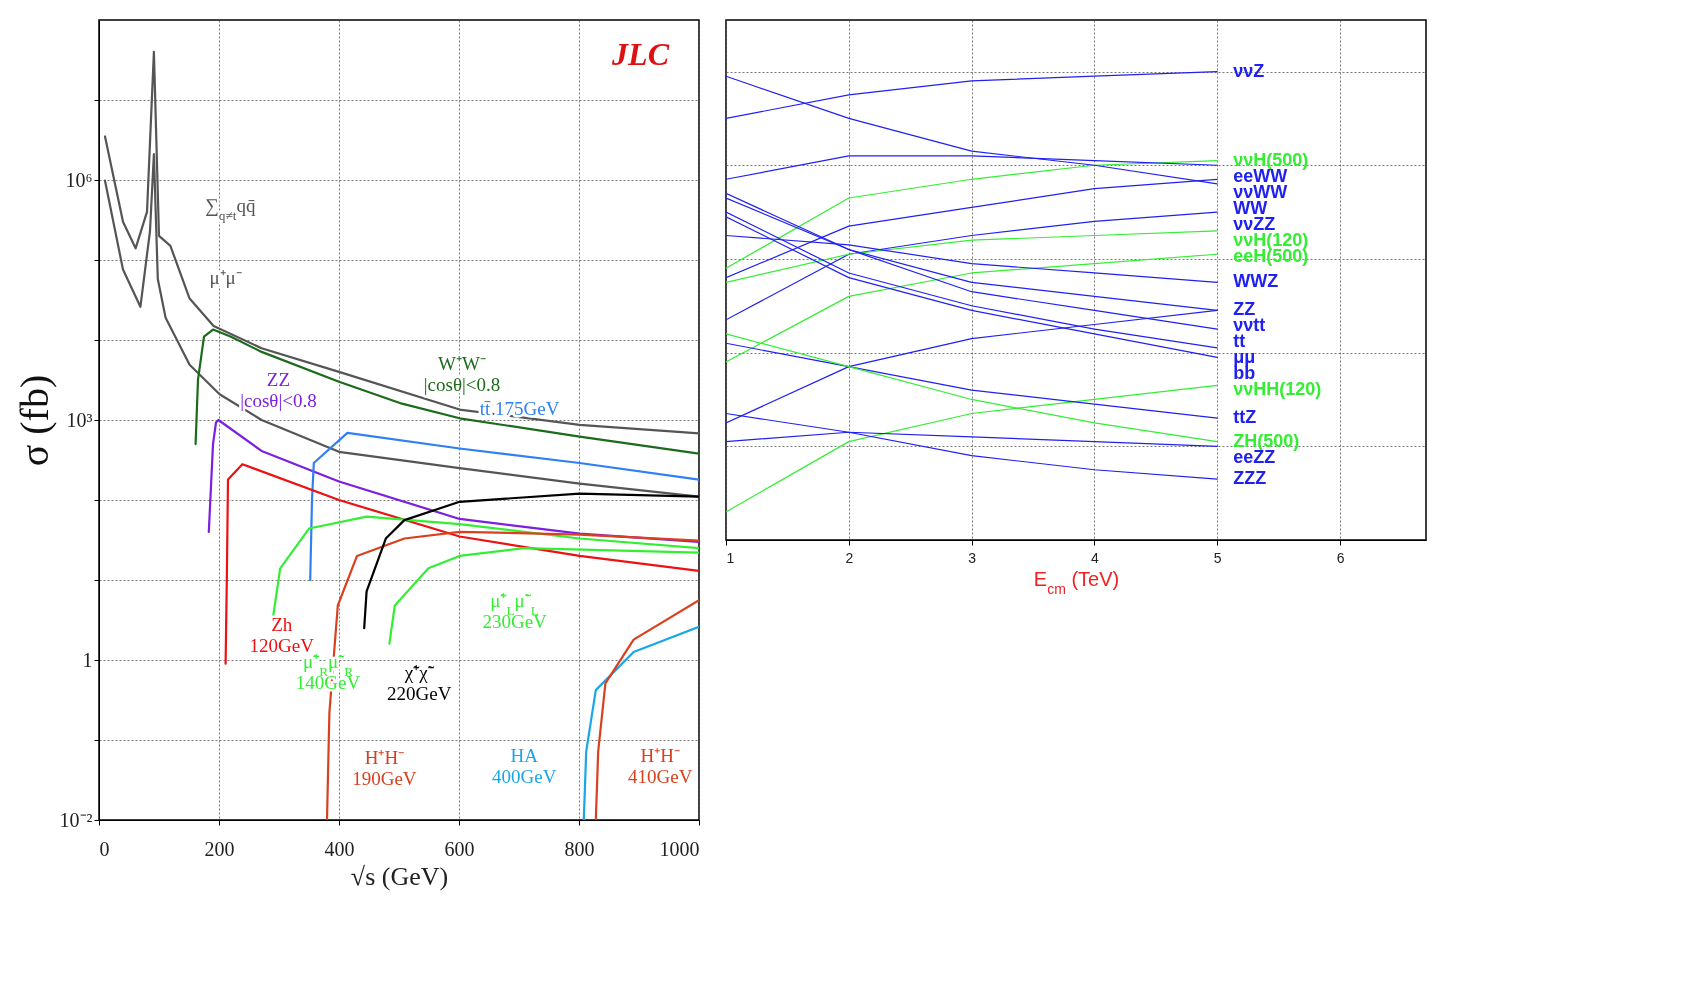  What do you see at coordinates (104, 848) in the screenshot?
I see `x-tick-label: 0` at bounding box center [104, 848].